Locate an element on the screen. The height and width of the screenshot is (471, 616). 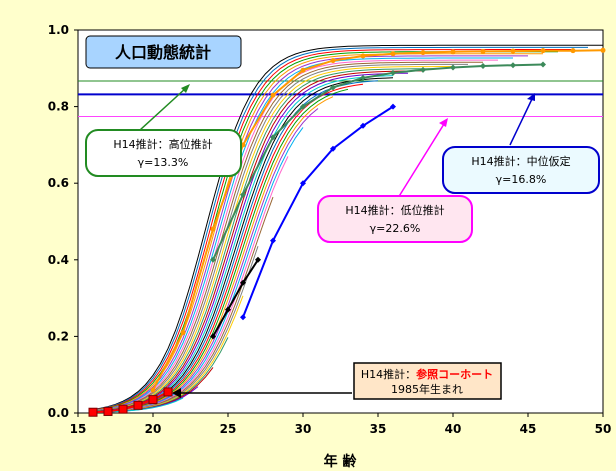
x-tick-label: 20 is located at coordinates (153, 429).